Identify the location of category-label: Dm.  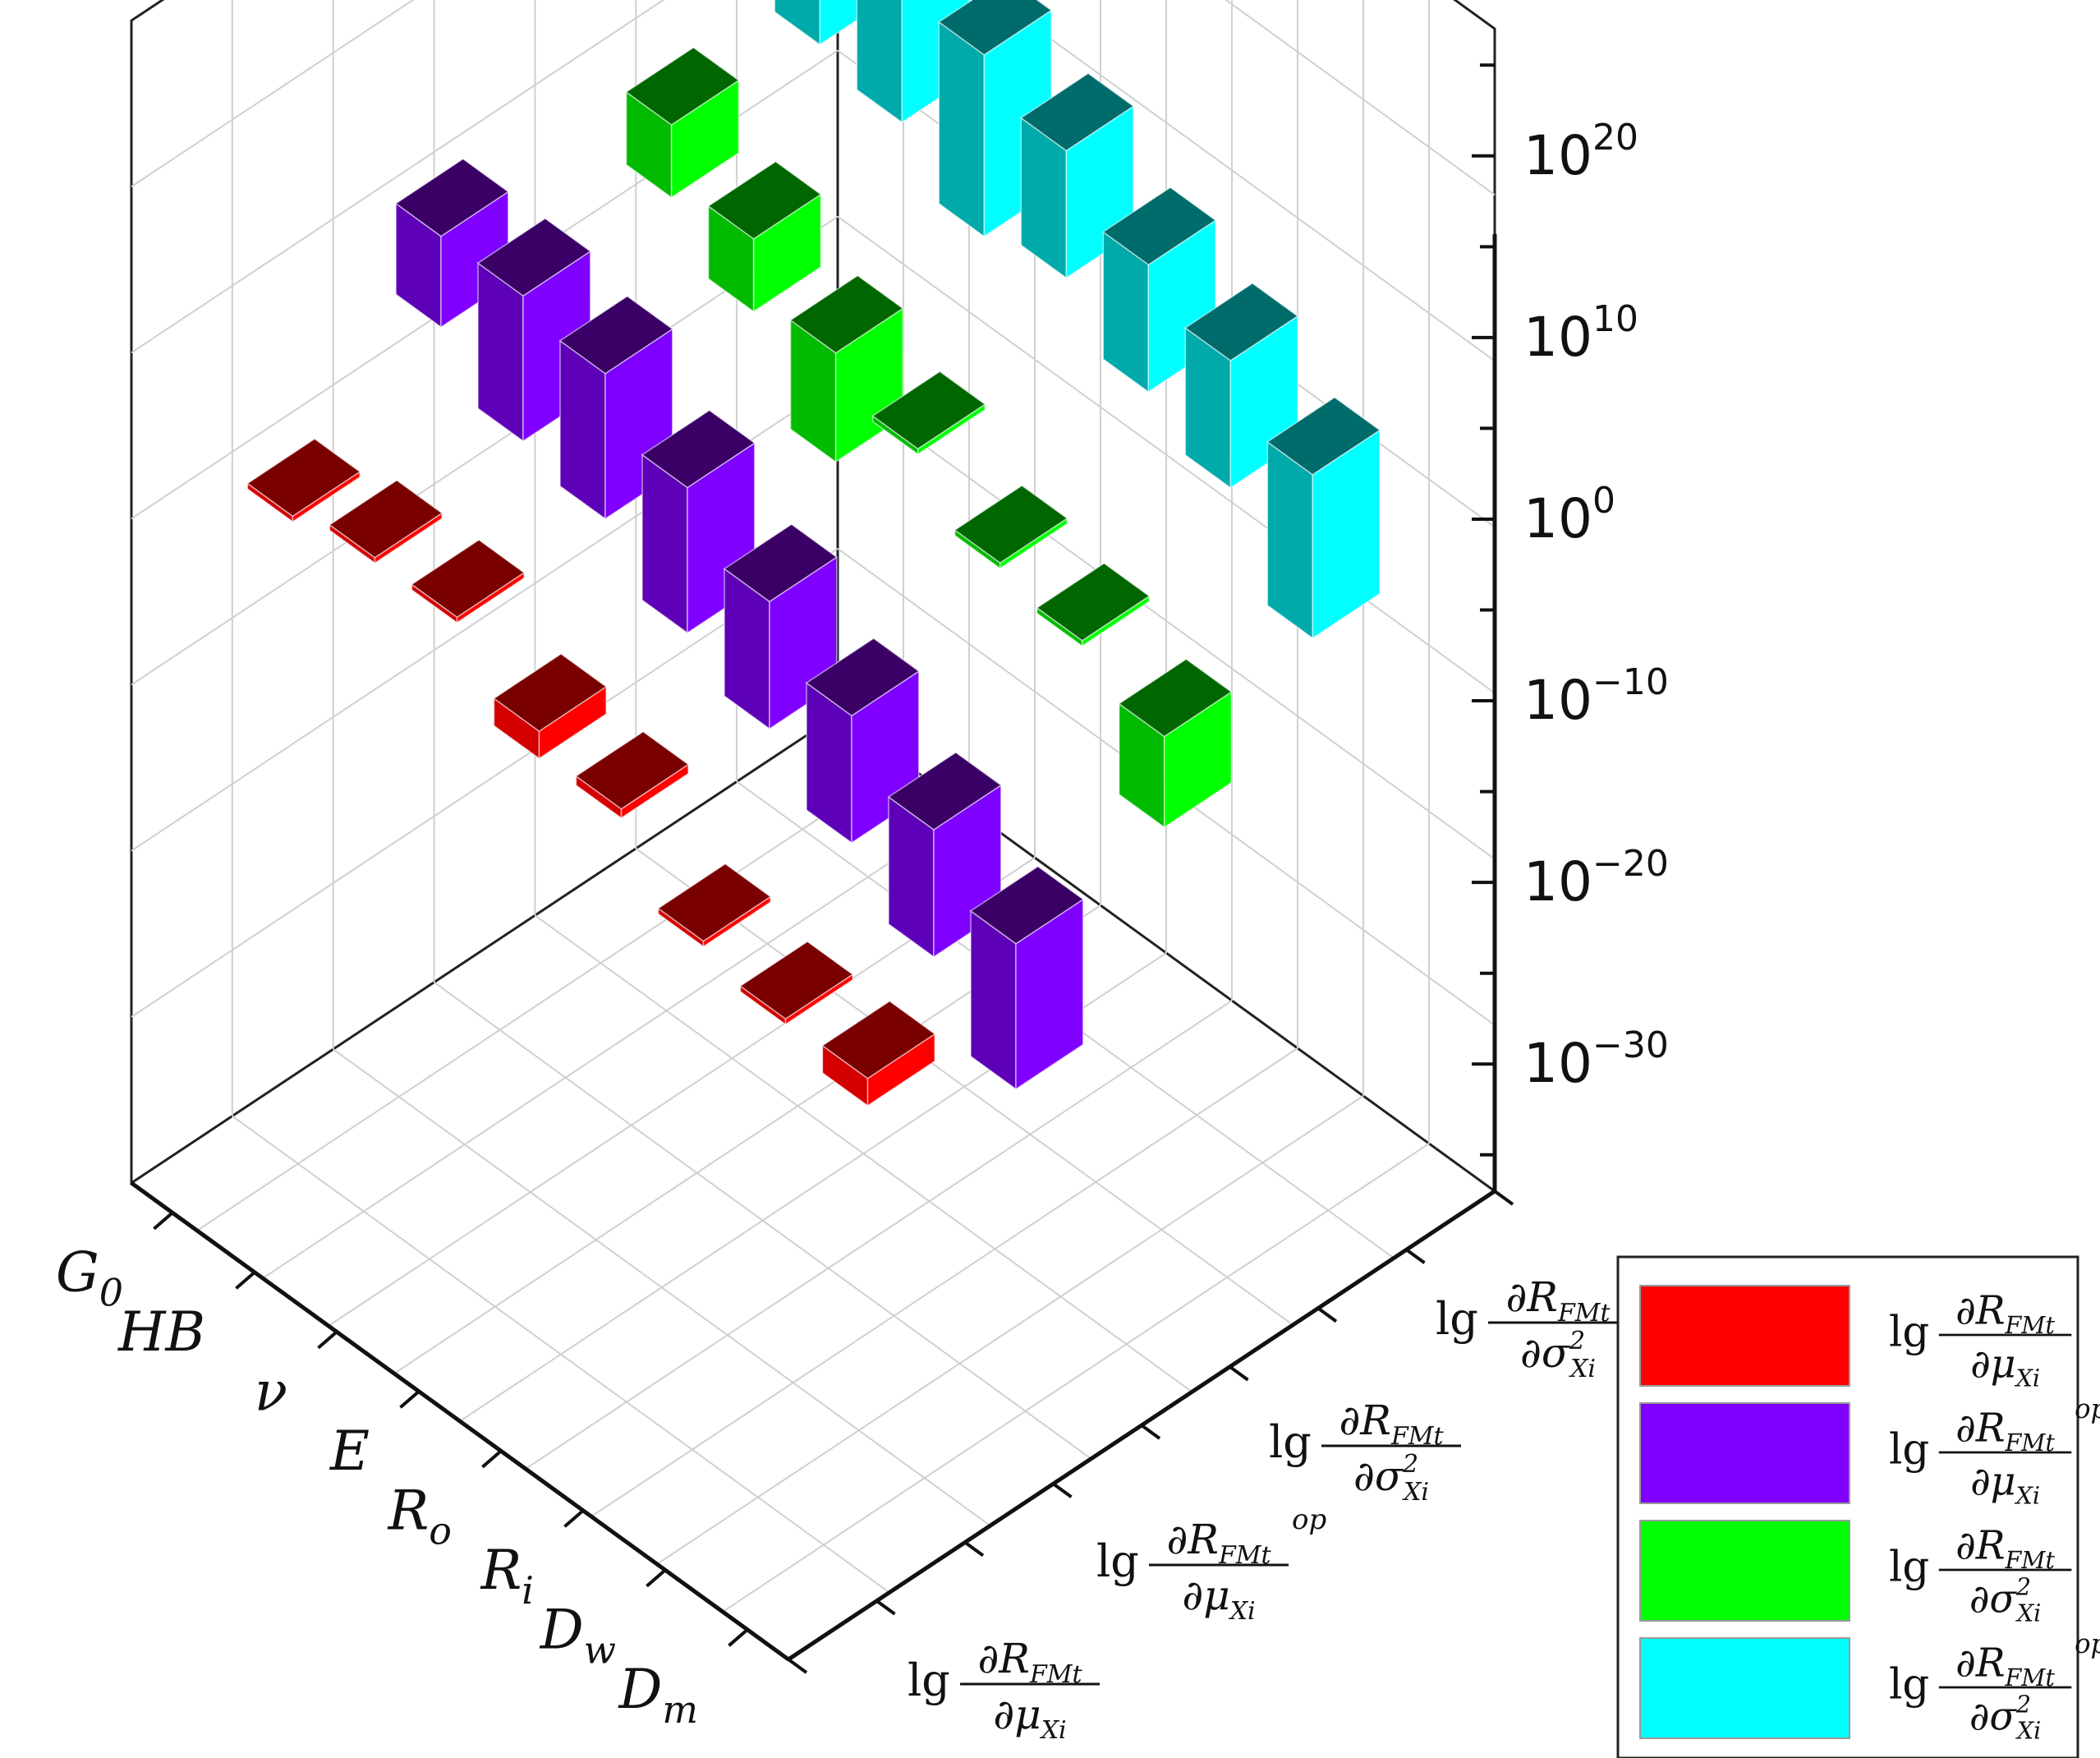
(658, 1695).